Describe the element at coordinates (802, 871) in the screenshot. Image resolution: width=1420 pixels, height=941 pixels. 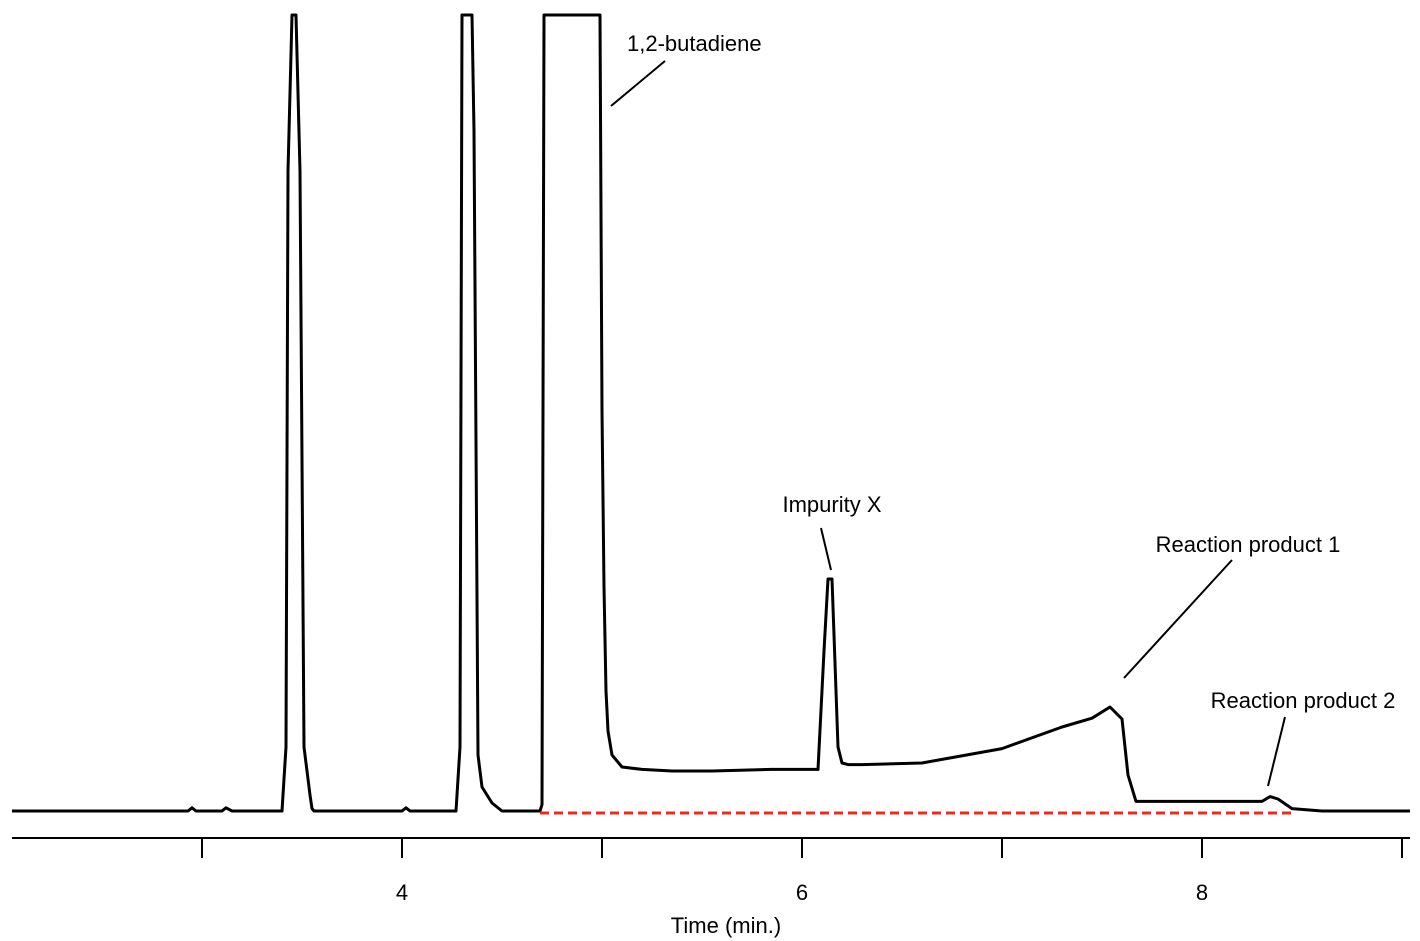
I see `x-ticks: 4 6 8` at that location.